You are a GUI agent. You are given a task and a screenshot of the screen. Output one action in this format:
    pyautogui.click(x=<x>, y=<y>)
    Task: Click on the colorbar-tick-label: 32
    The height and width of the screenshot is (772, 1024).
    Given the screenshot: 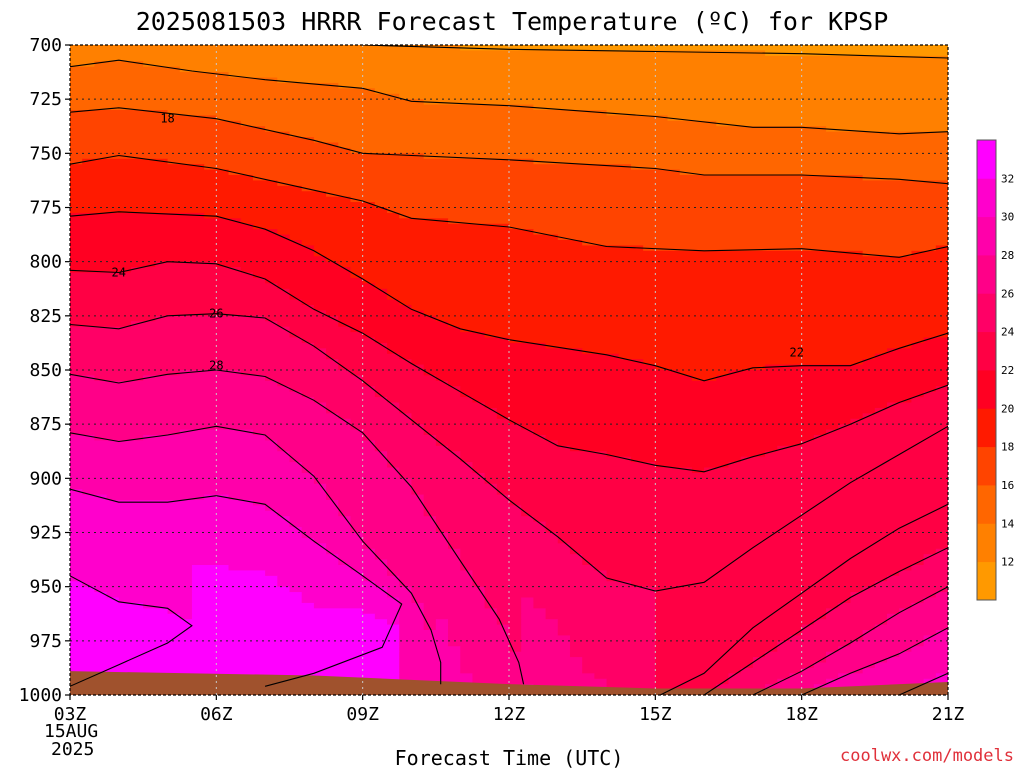 What is the action you would take?
    pyautogui.click(x=1007, y=178)
    